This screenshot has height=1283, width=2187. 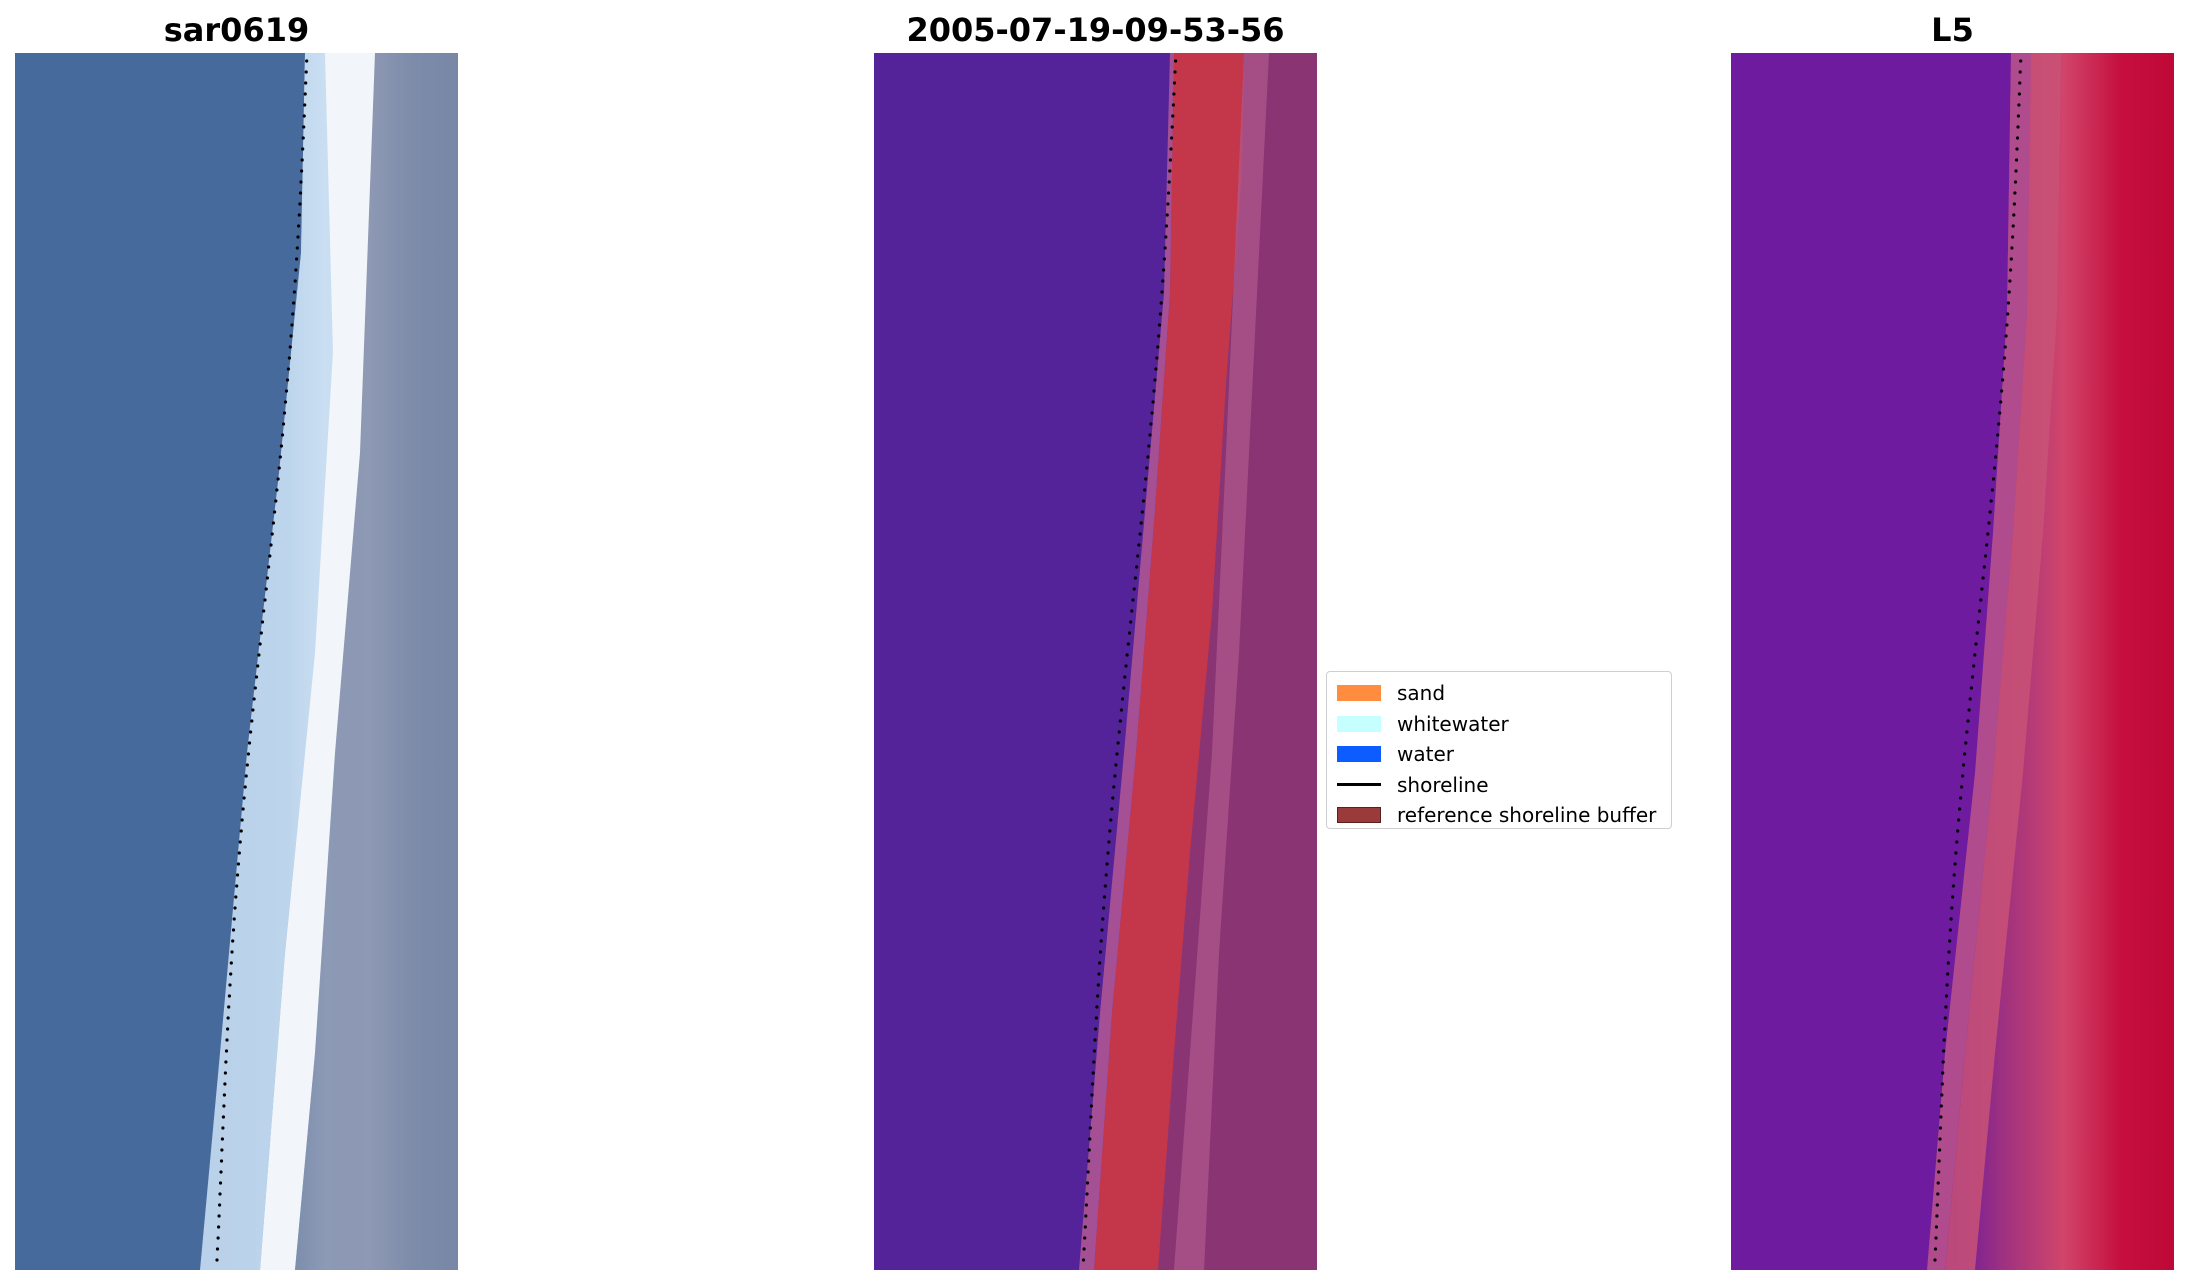 What do you see at coordinates (1129, 660) in the screenshot?
I see `shoreline-dots-center` at bounding box center [1129, 660].